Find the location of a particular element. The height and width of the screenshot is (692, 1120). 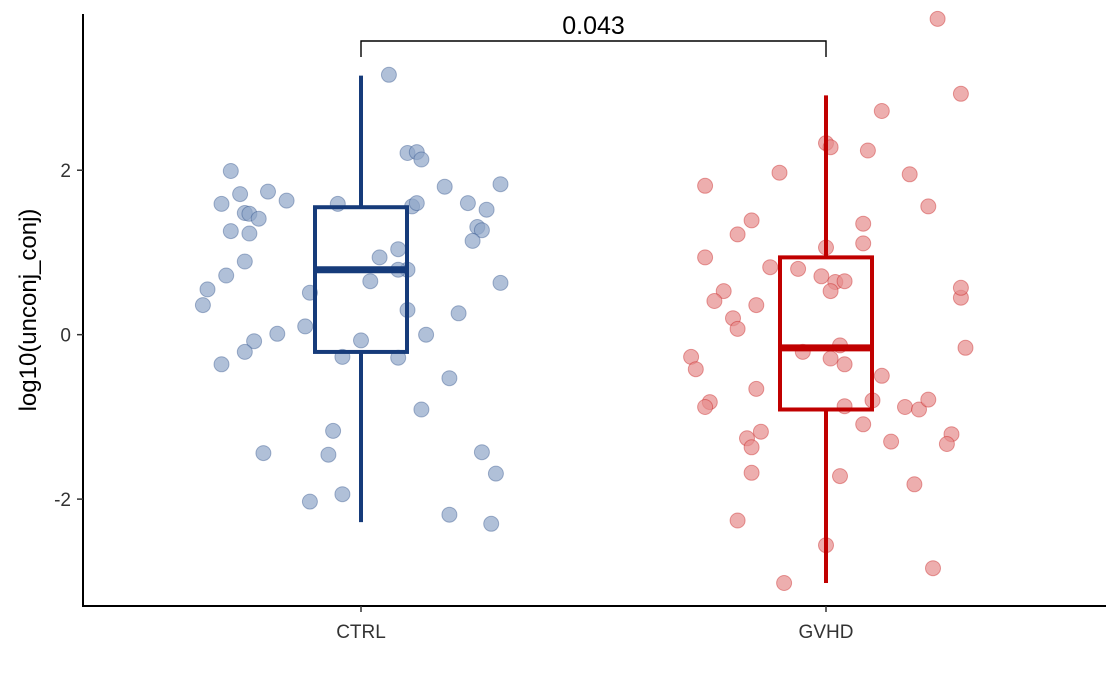

y-tick-label: 2 is located at coordinates (65, 171).